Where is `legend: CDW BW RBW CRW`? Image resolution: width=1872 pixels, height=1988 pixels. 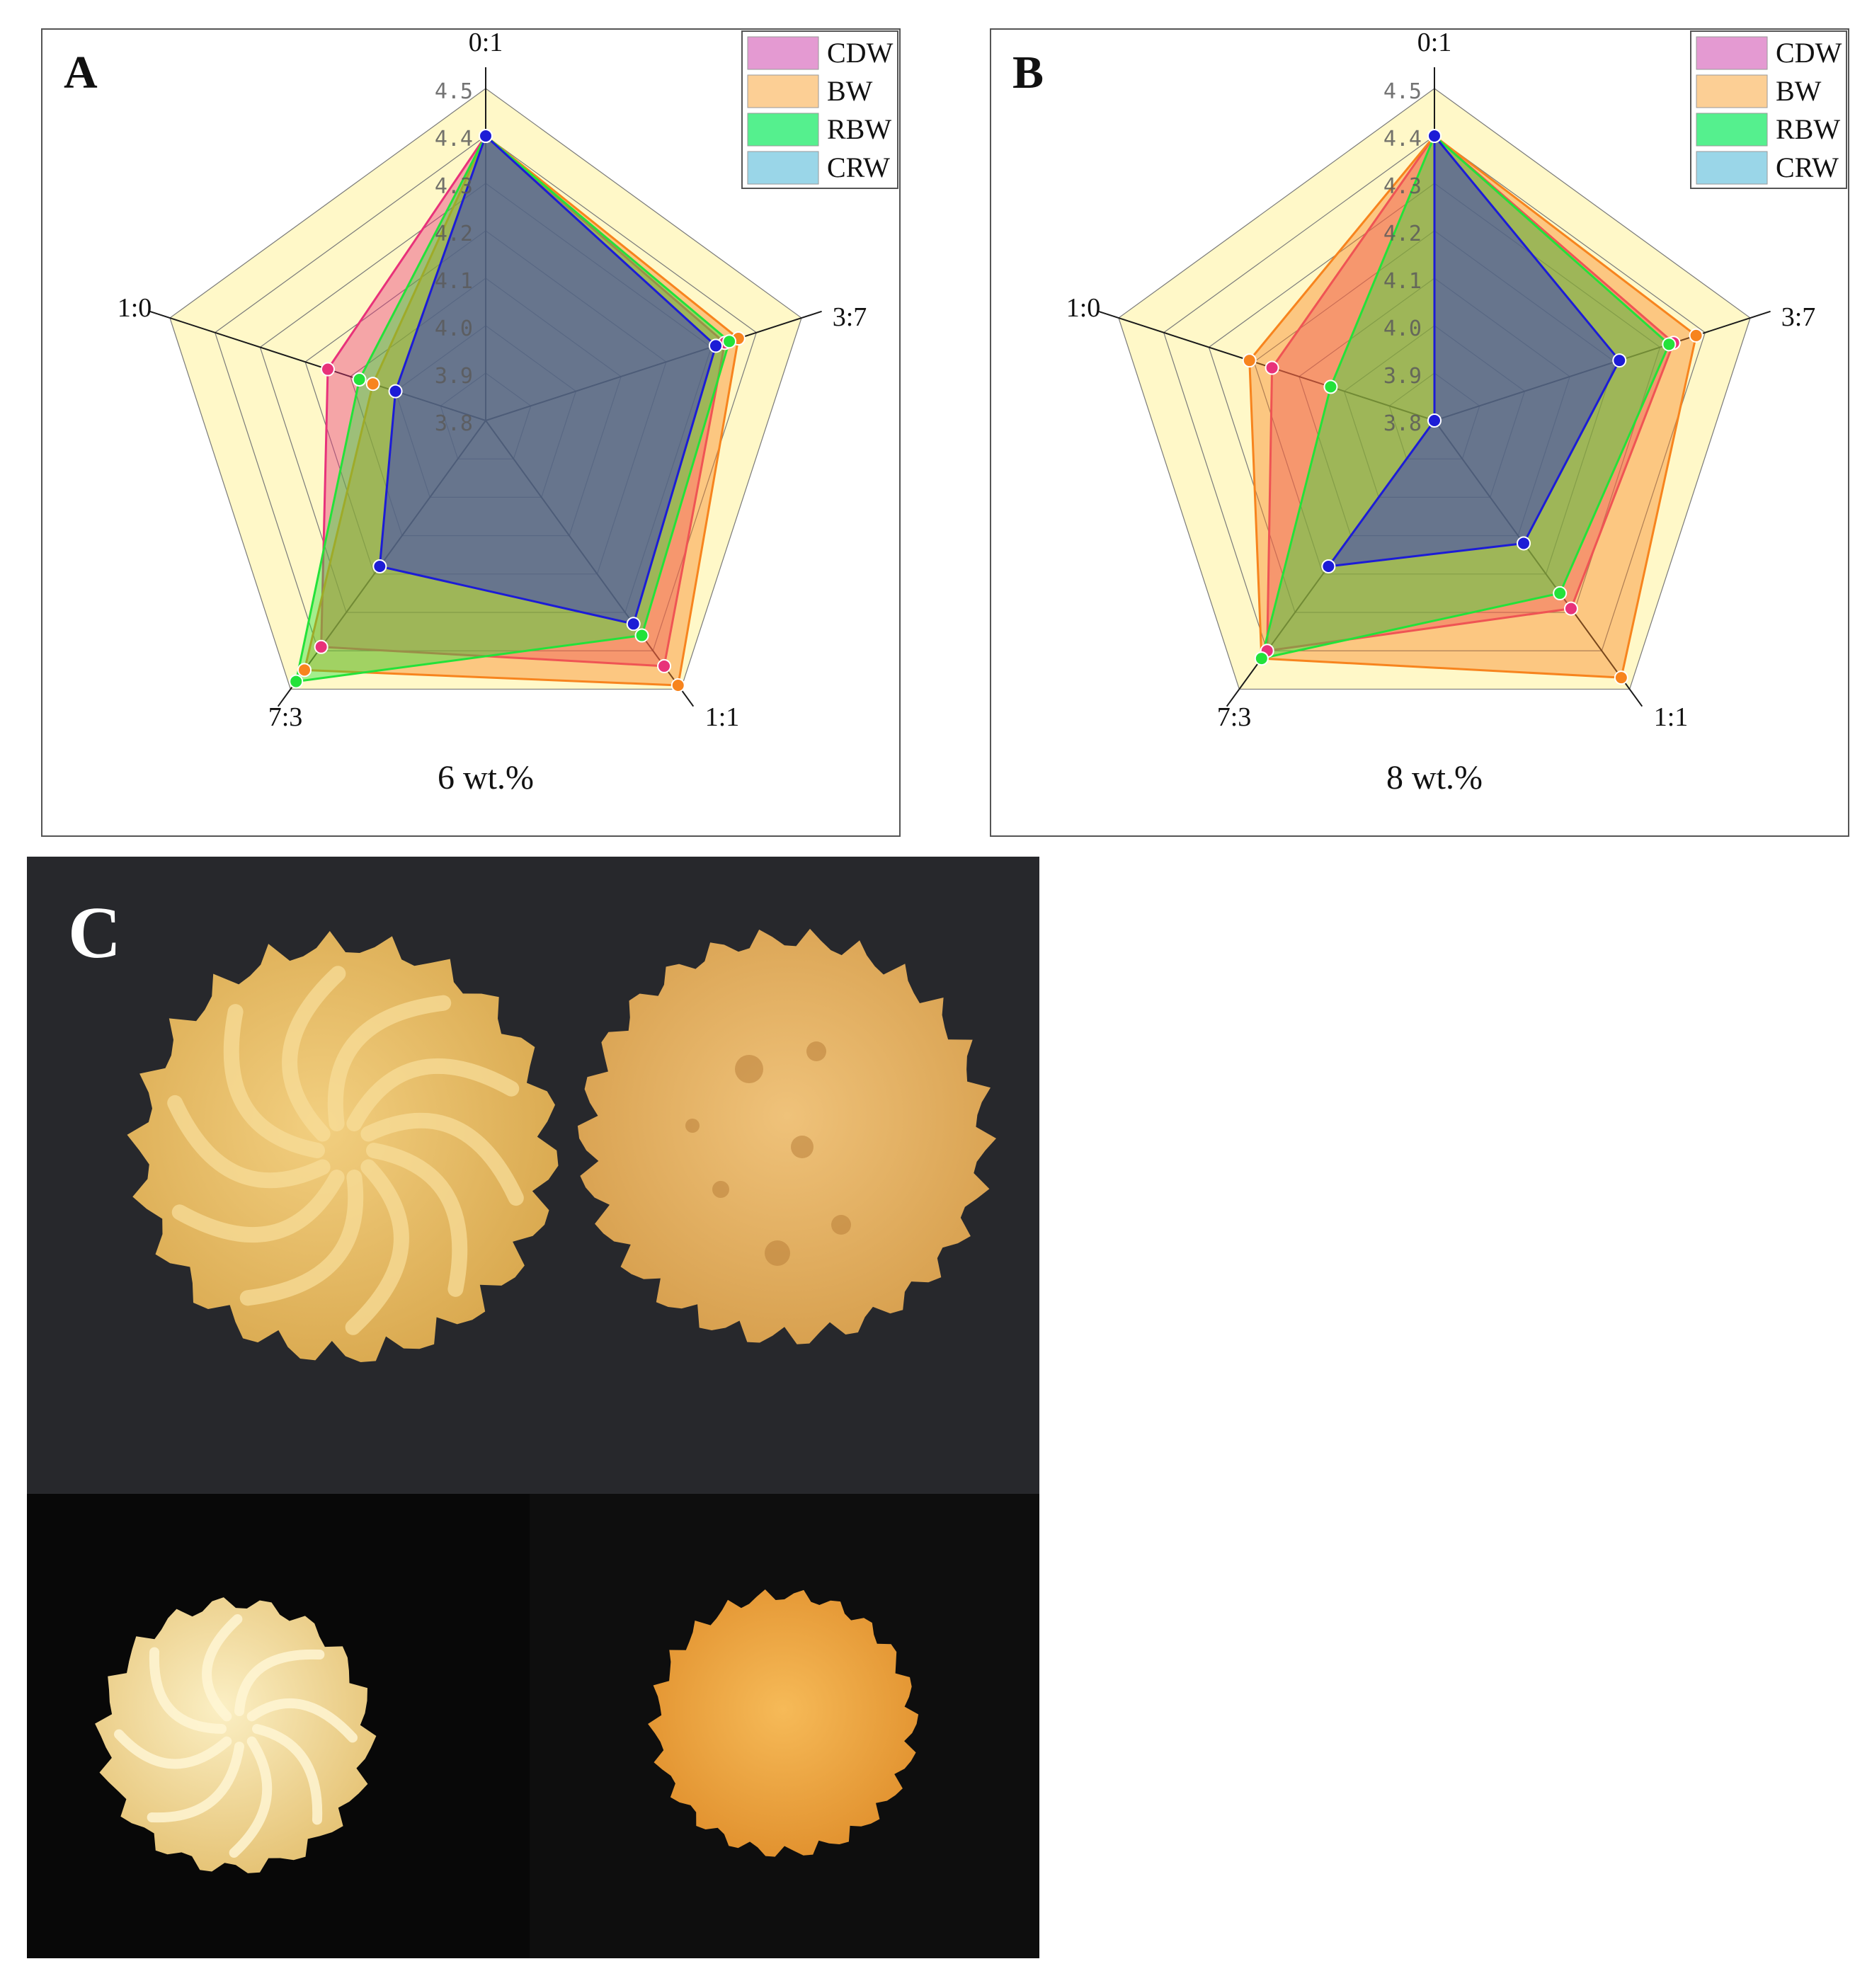 legend: CDW BW RBW CRW is located at coordinates (1769, 109).